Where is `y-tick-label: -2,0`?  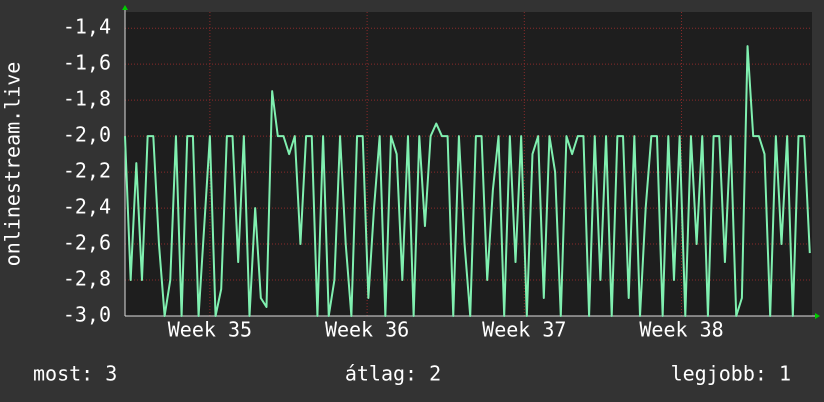 y-tick-label: -2,0 is located at coordinates (87, 135).